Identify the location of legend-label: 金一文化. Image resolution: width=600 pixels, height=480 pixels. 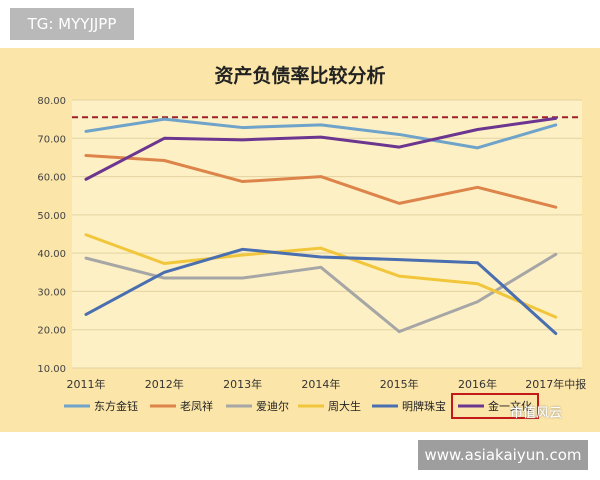
(510, 406).